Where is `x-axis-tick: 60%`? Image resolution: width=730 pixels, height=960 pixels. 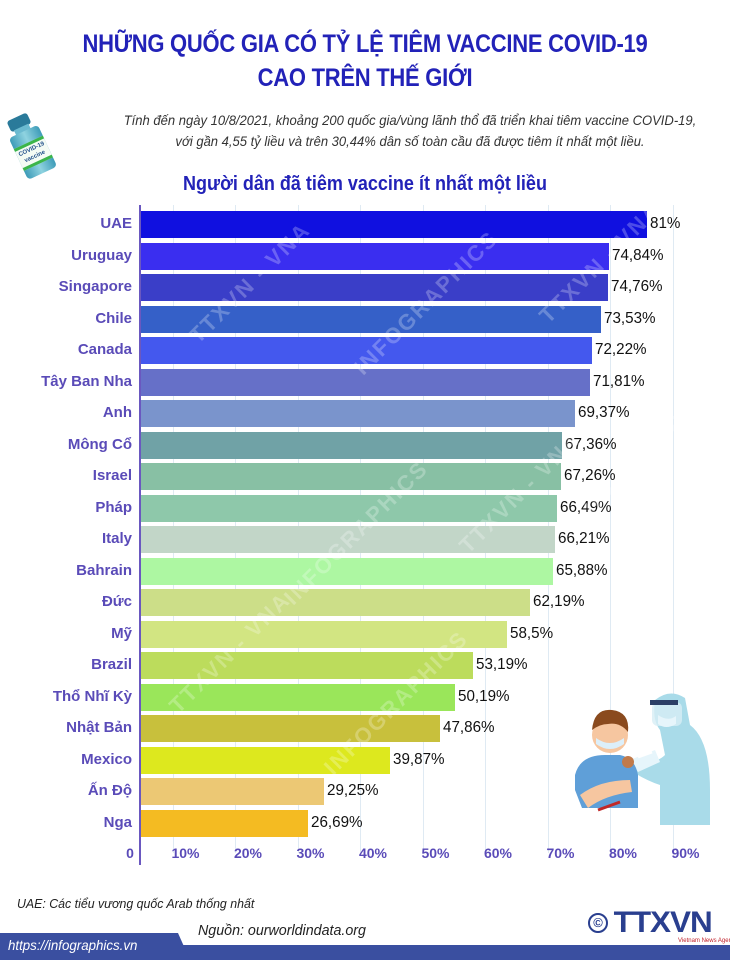 x-axis-tick: 60% is located at coordinates (498, 853).